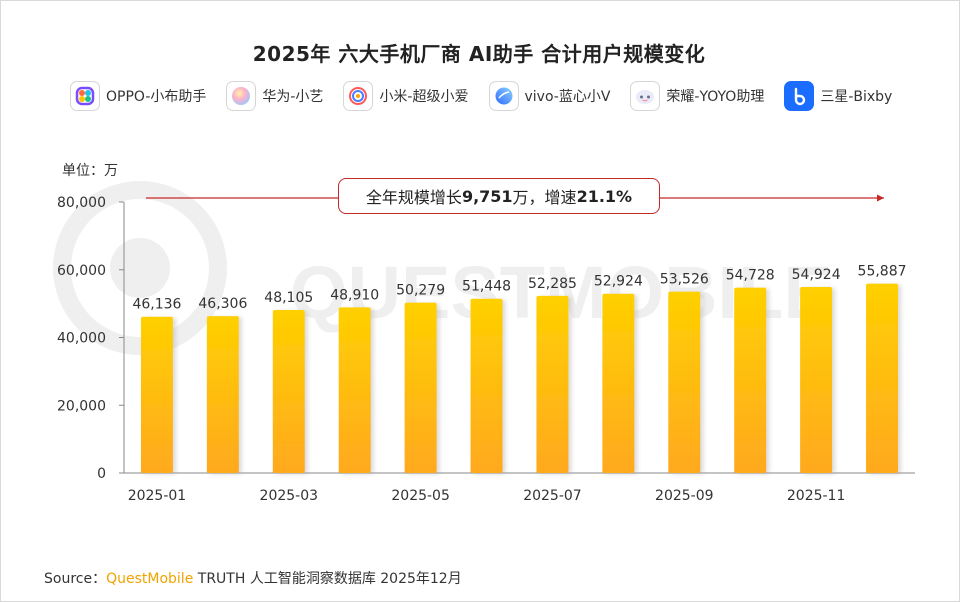 This screenshot has width=960, height=602. Describe the element at coordinates (413, 197) in the screenshot. I see `annotation-prefix: 全年规模增长` at that location.